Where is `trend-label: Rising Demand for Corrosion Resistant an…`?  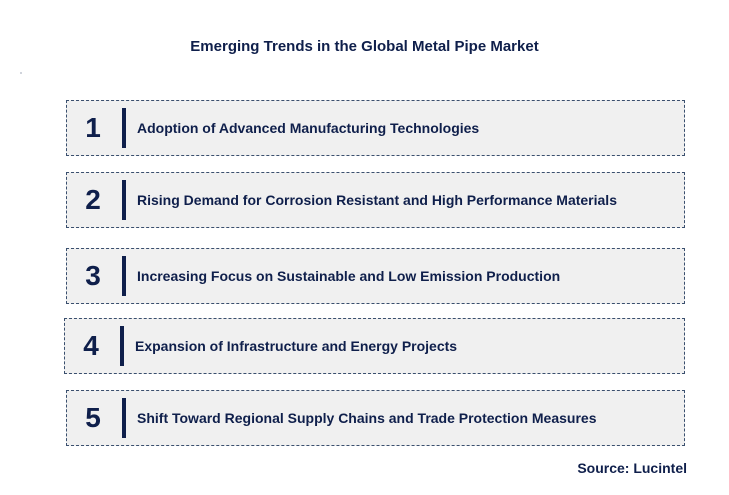 trend-label: Rising Demand for Corrosion Resistant an… is located at coordinates (377, 200).